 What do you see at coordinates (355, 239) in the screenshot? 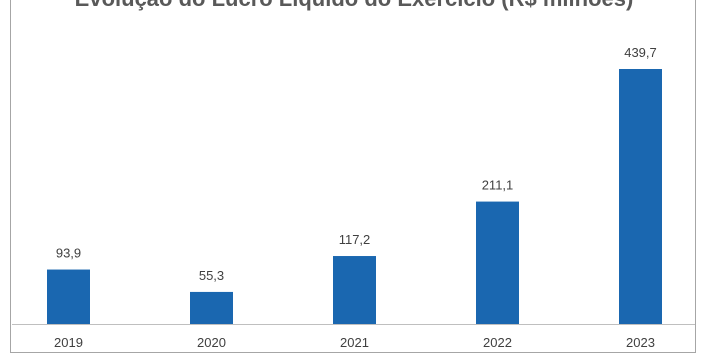
I see `value-label-2021: 117,2` at bounding box center [355, 239].